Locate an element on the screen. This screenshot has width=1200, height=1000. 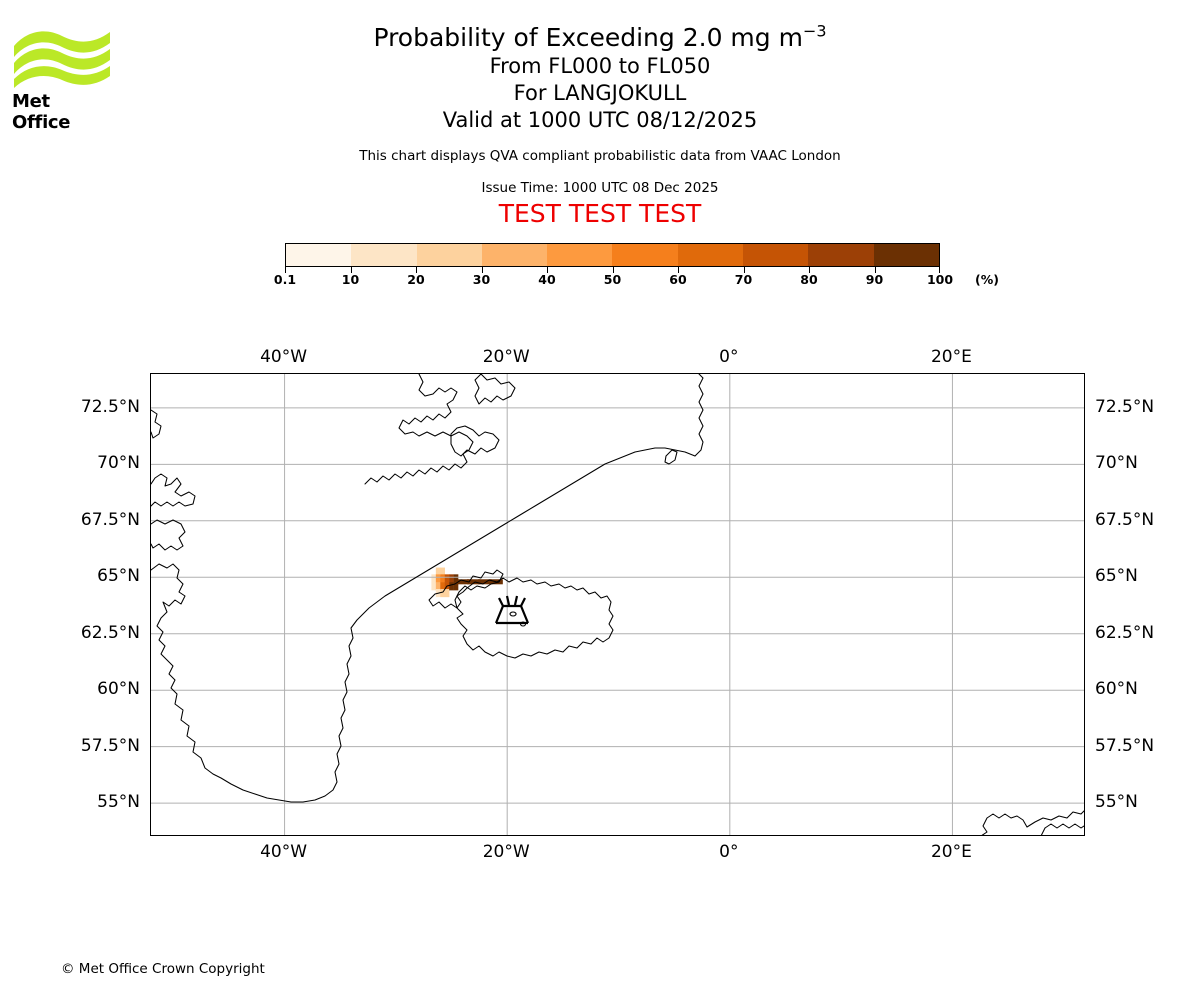
met-office-logo: Met Office is located at coordinates (62, 78).